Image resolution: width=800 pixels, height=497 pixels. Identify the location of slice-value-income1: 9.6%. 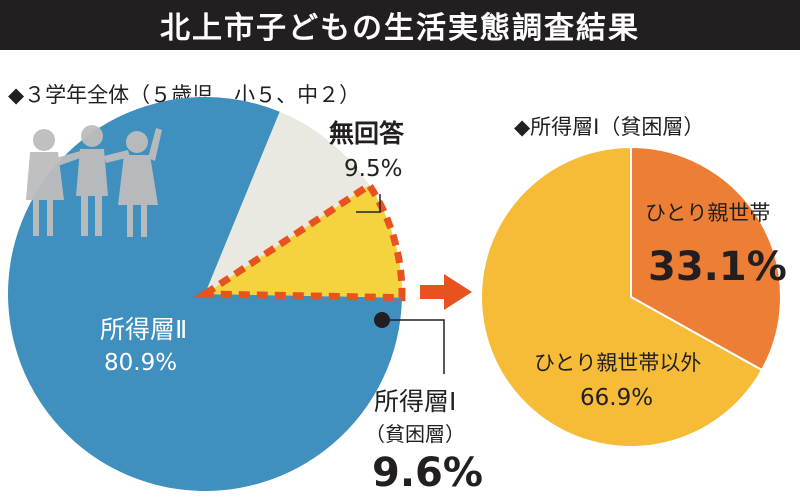
(427, 473).